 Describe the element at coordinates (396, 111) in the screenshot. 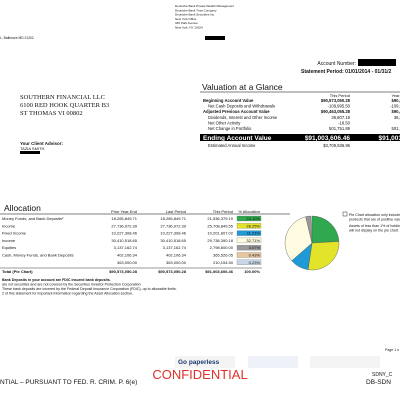

I see `value: $90,4` at that location.